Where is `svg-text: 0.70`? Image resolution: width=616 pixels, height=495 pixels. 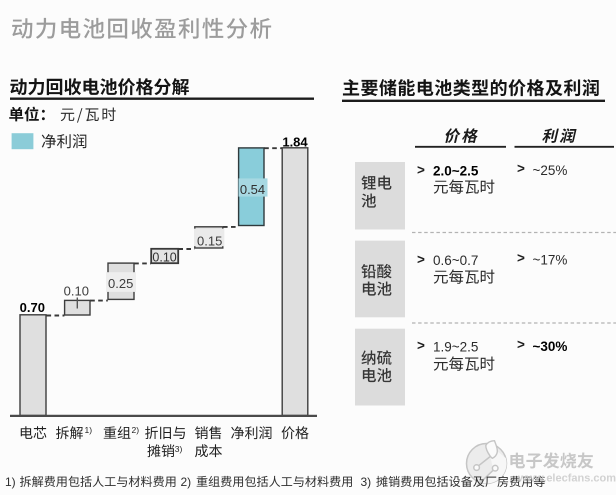
svg-text: 0.70 is located at coordinates (32, 307).